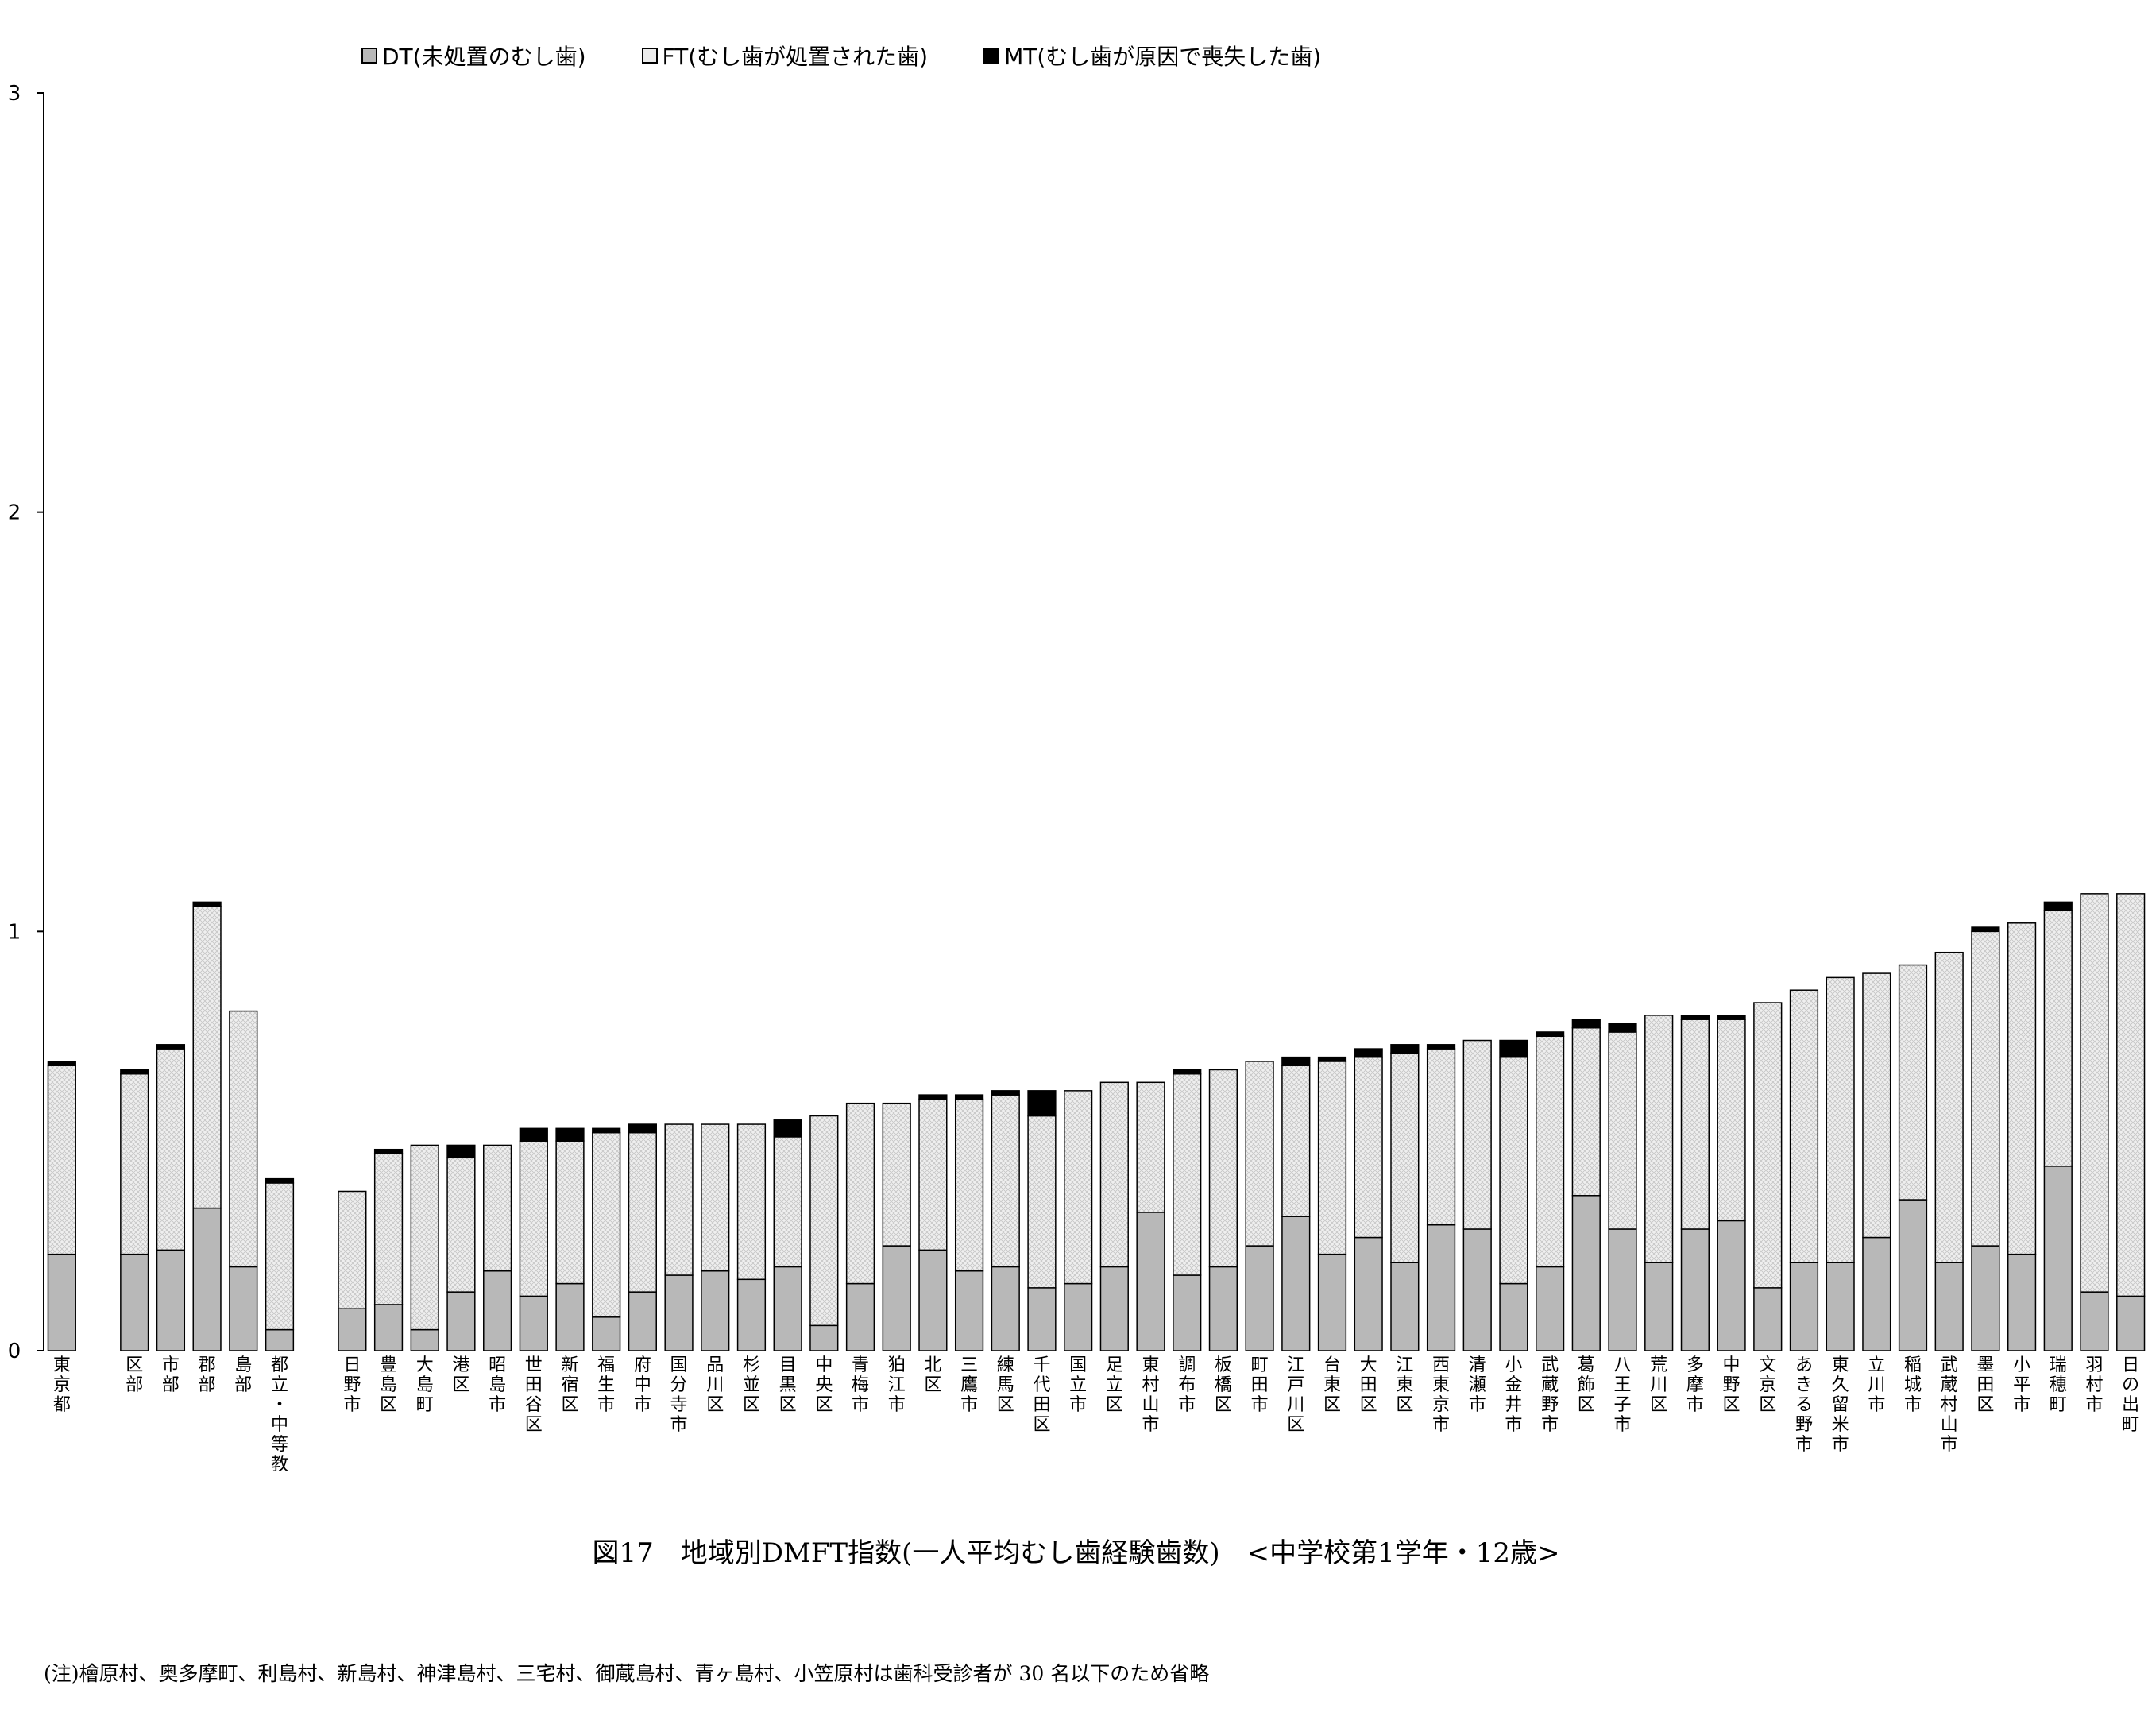 Image resolution: width=2152 pixels, height=1736 pixels. What do you see at coordinates (1586, 1385) in the screenshot?
I see `x-category-label: 葛飾区` at bounding box center [1586, 1385].